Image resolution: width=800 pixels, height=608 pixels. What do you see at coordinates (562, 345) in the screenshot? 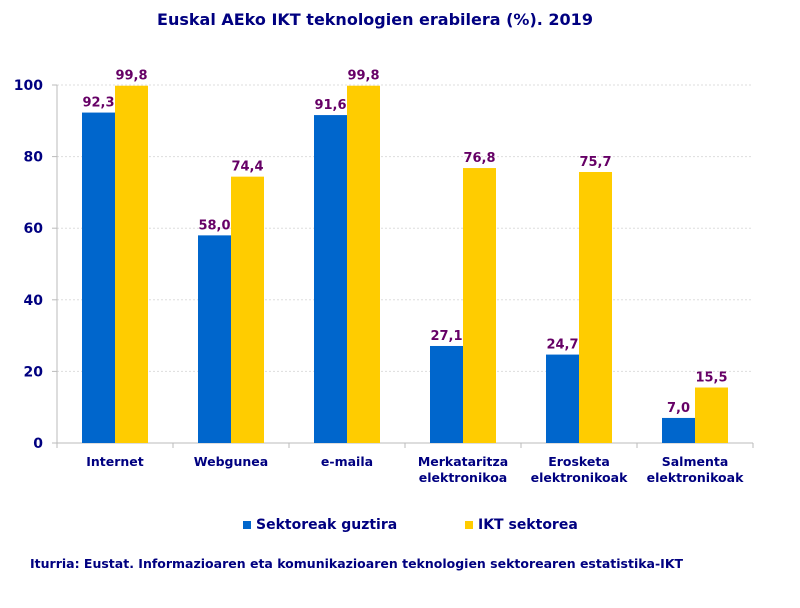
I see `data-label: 24,7` at bounding box center [562, 345].